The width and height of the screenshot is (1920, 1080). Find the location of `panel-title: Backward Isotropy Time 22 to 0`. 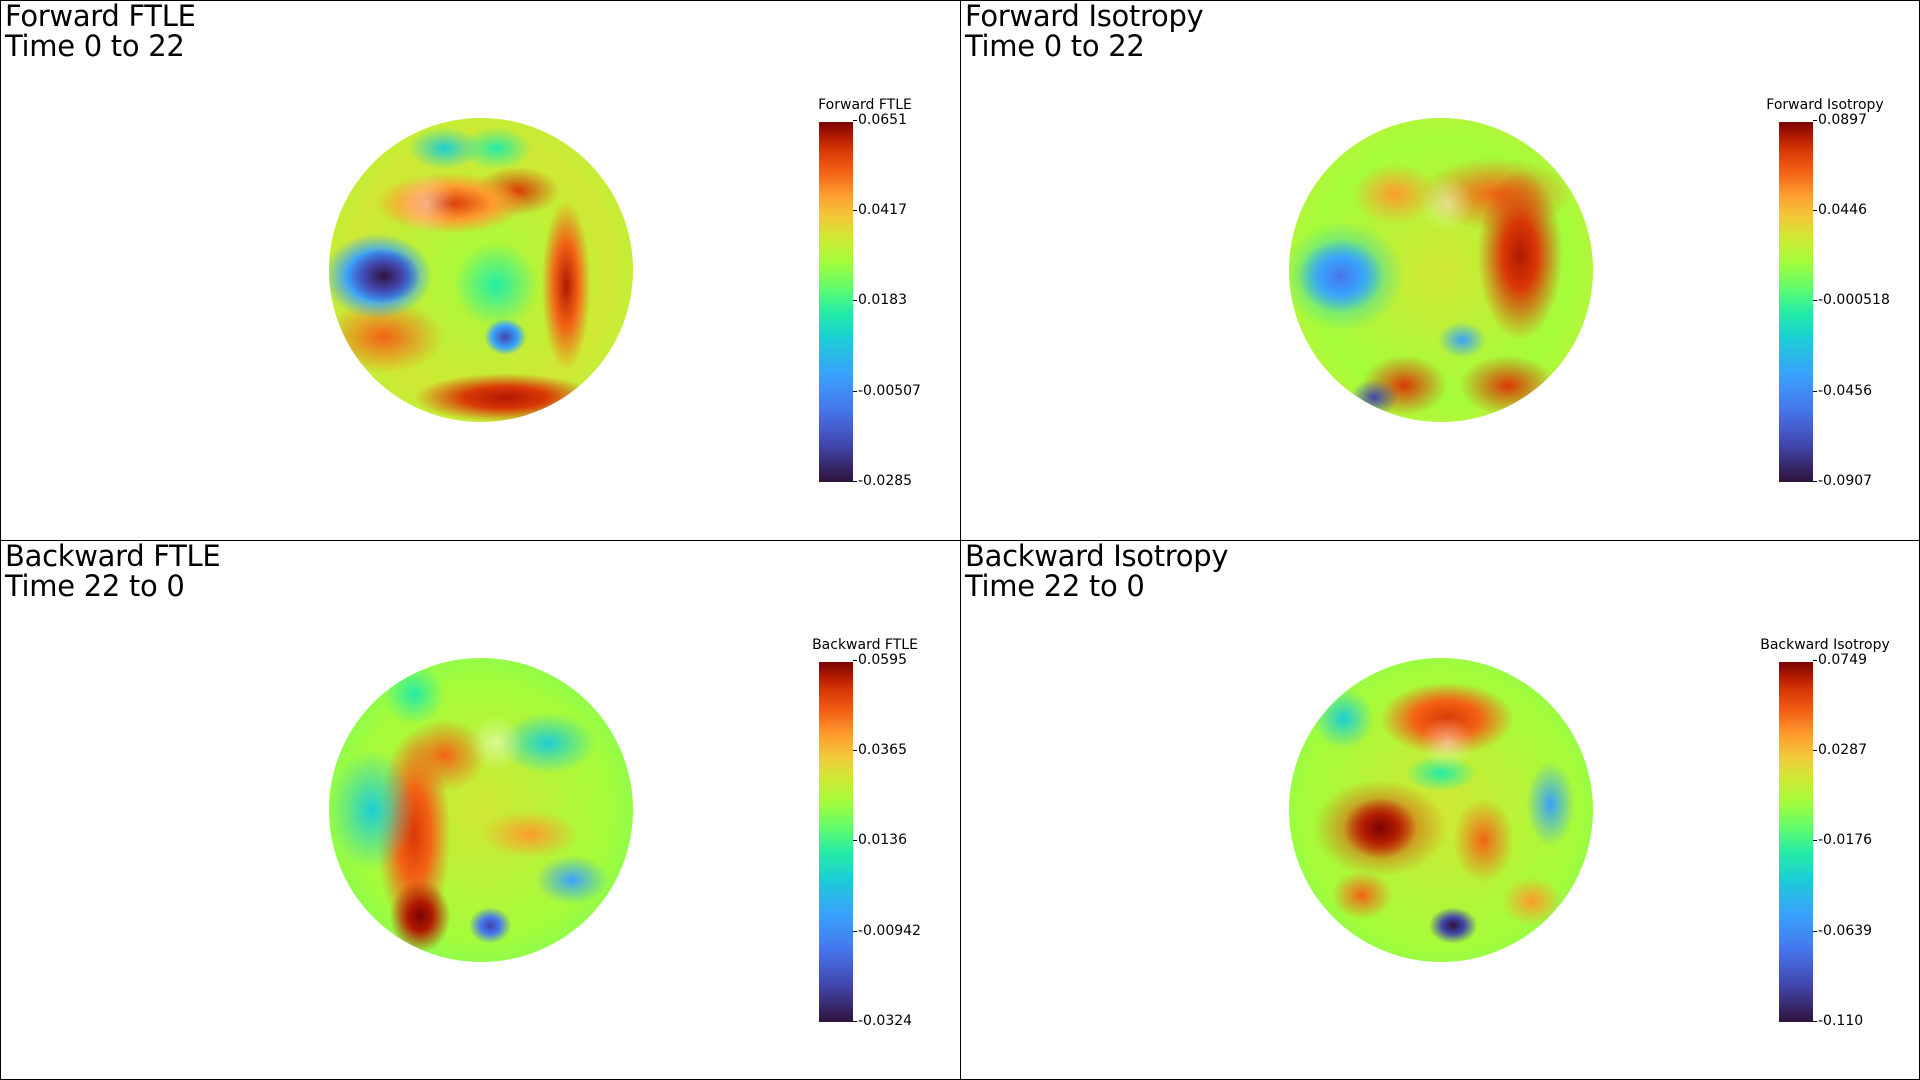

panel-title: Backward Isotropy Time 22 to 0 is located at coordinates (1097, 571).